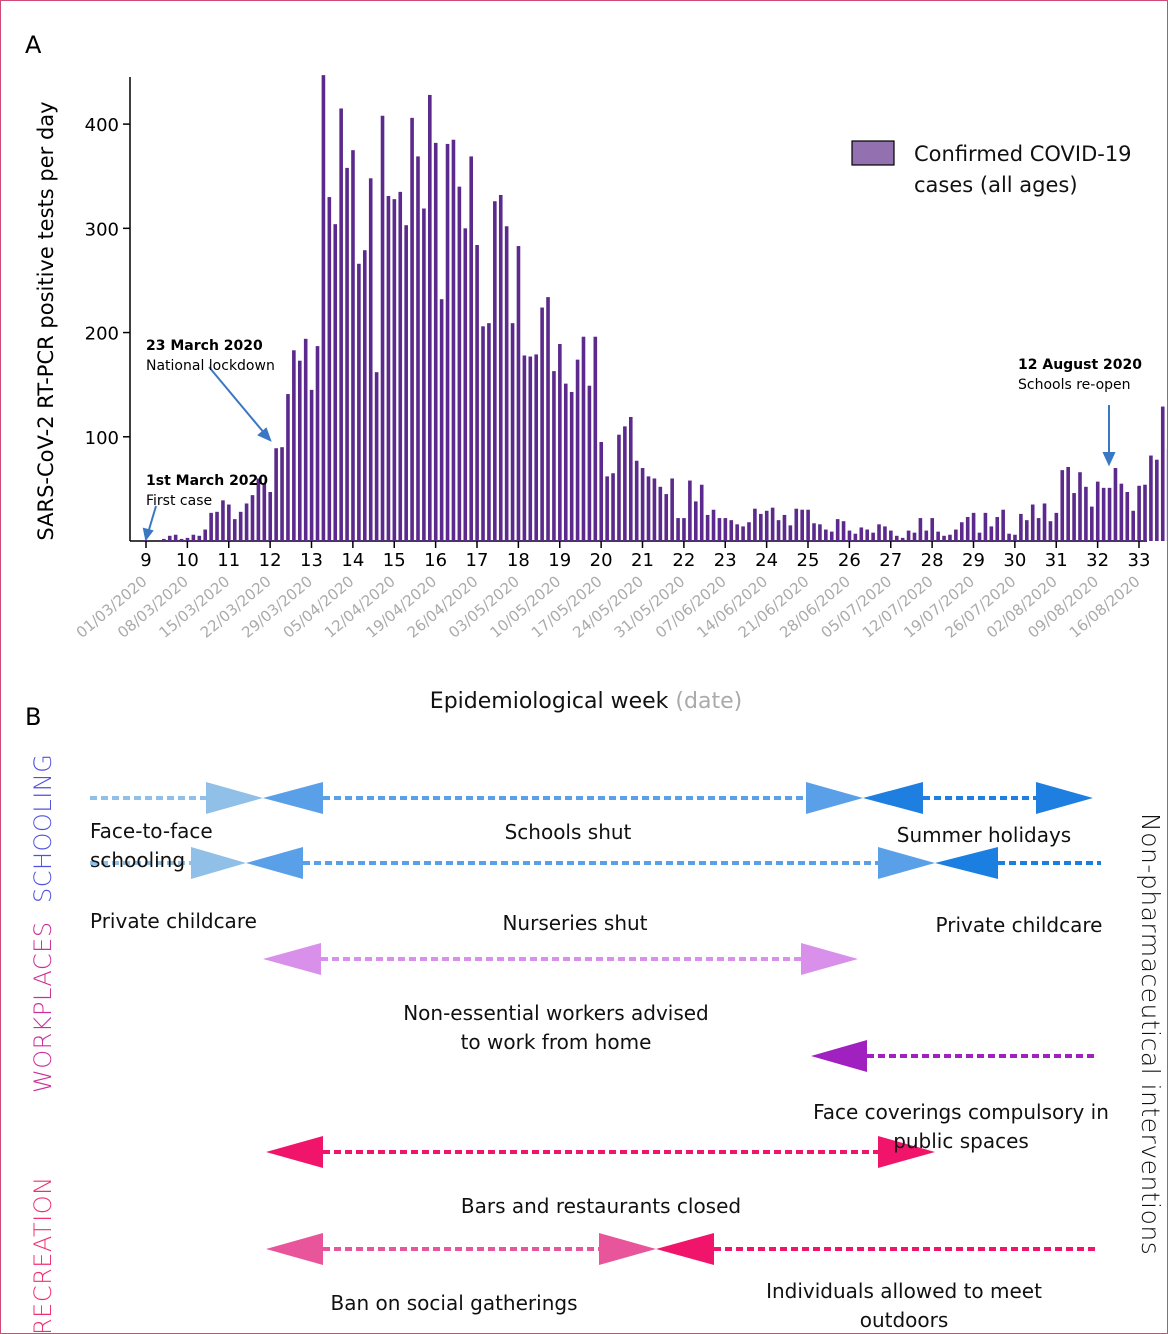 The height and width of the screenshot is (1334, 1168). I want to click on group-label: RECREATION, so click(43, 1255).